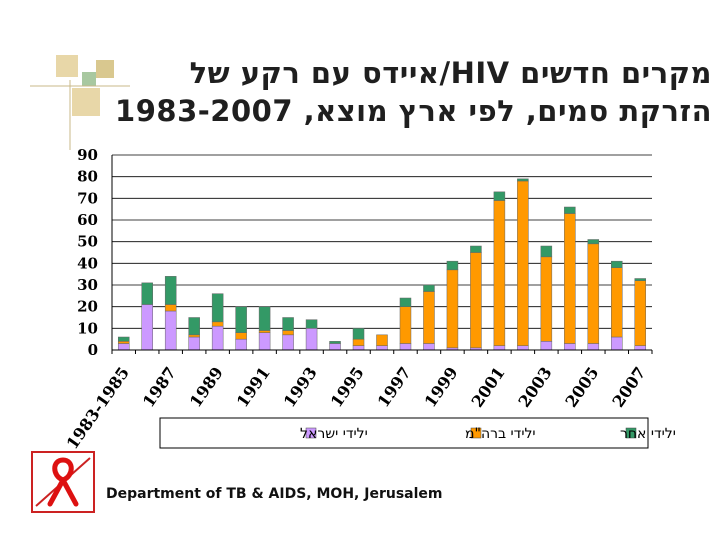  Describe the element at coordinates (93, 350) in the screenshot. I see `y-tick-label: 0` at that location.